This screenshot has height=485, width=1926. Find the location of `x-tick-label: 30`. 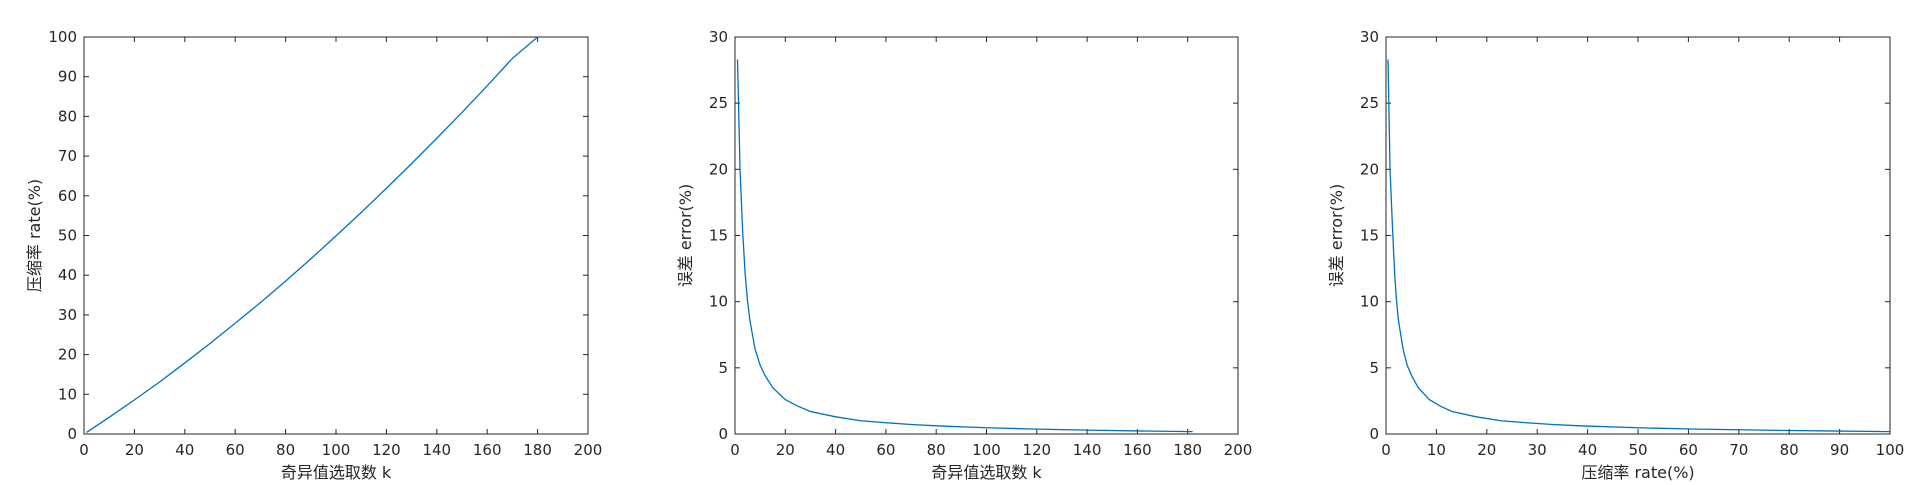

x-tick-label: 30 is located at coordinates (1537, 450).